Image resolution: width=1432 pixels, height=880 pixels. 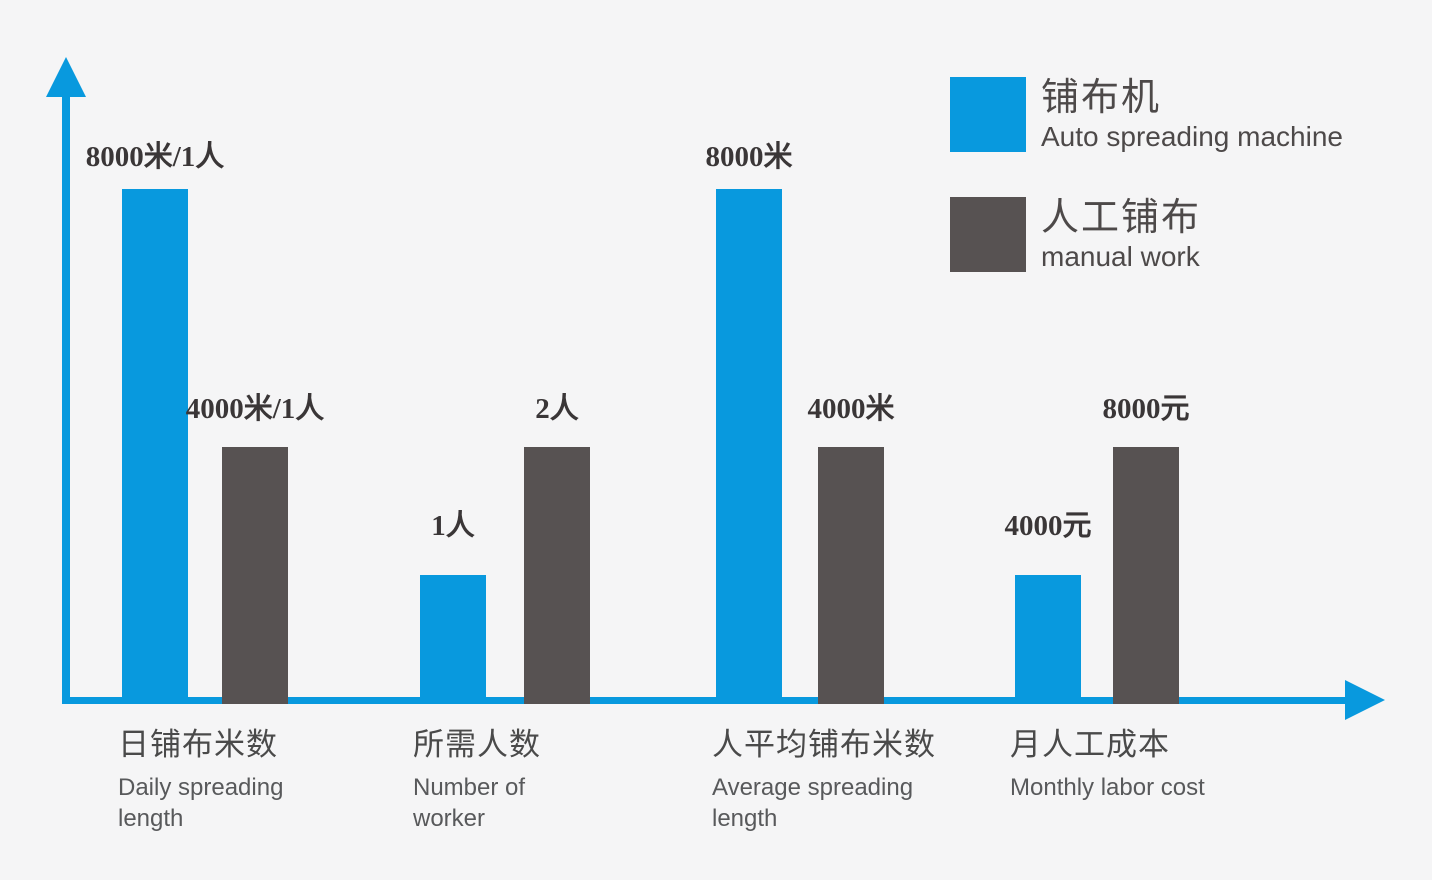 What do you see at coordinates (66, 77) in the screenshot?
I see `y-axis-arrow-icon` at bounding box center [66, 77].